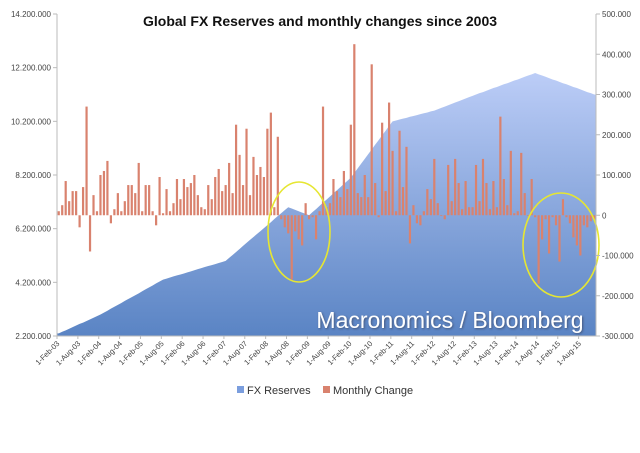  Describe the element at coordinates (618, 296) in the screenshot. I see `right-tick-label: -200.000` at that location.